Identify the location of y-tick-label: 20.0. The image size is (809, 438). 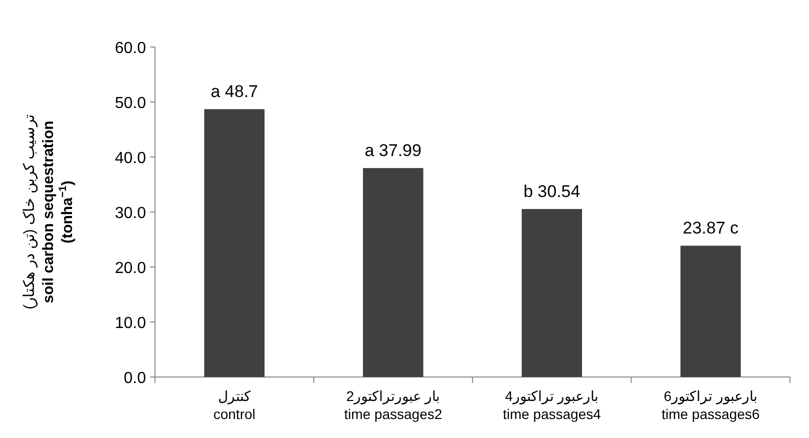
(130, 268).